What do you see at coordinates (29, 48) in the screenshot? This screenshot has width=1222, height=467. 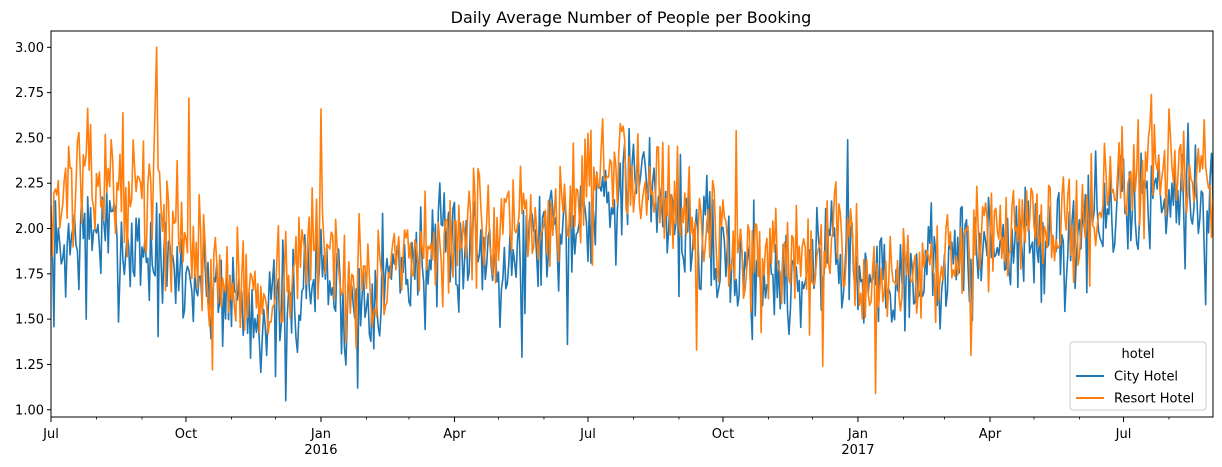 I see `y-tick-label: 3.00` at bounding box center [29, 48].